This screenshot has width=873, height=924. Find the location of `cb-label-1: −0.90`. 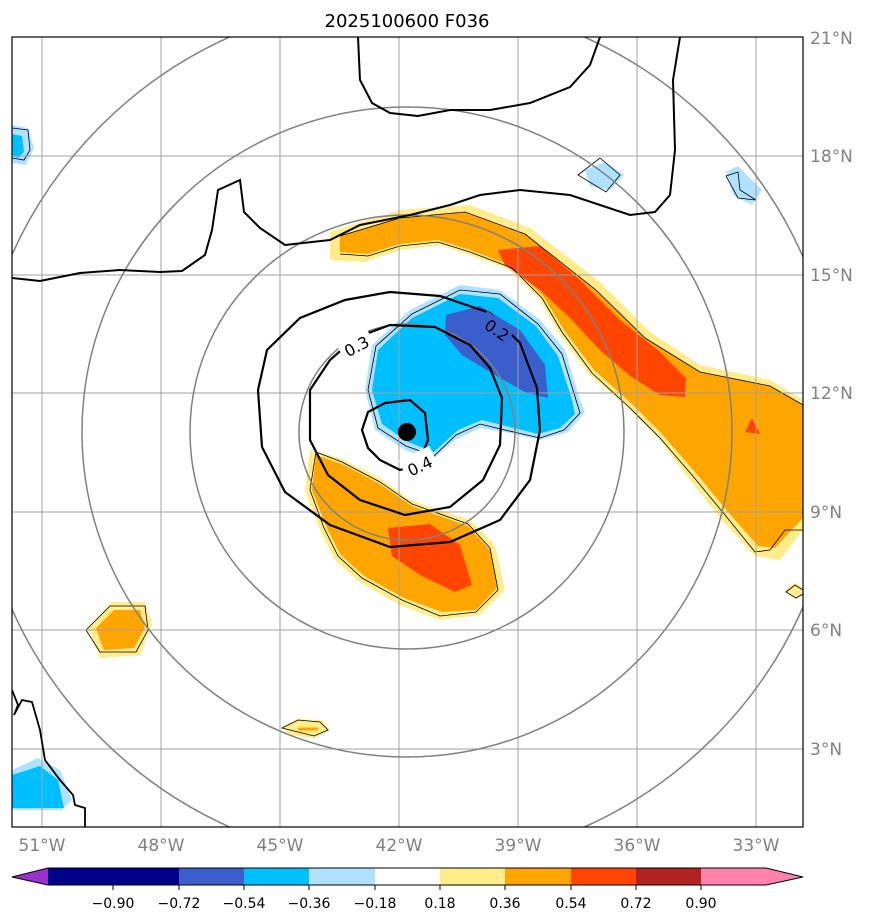

cb-label-1: −0.90 is located at coordinates (113, 904).